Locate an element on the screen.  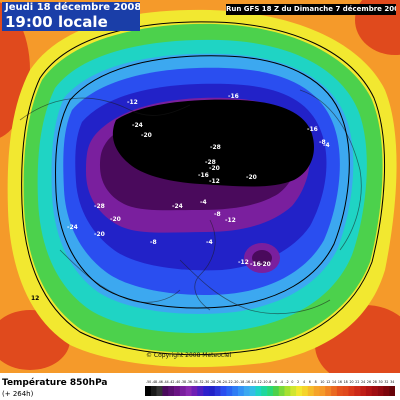
legend-tick-label: 18 is located at coordinates (346, 382).